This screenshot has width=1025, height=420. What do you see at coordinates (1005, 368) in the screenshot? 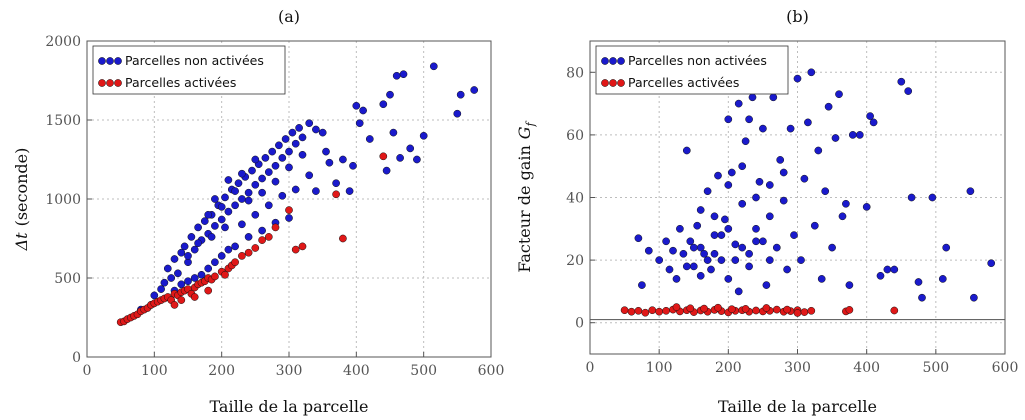
I see `x-tick-label: 600` at bounding box center [1005, 368].